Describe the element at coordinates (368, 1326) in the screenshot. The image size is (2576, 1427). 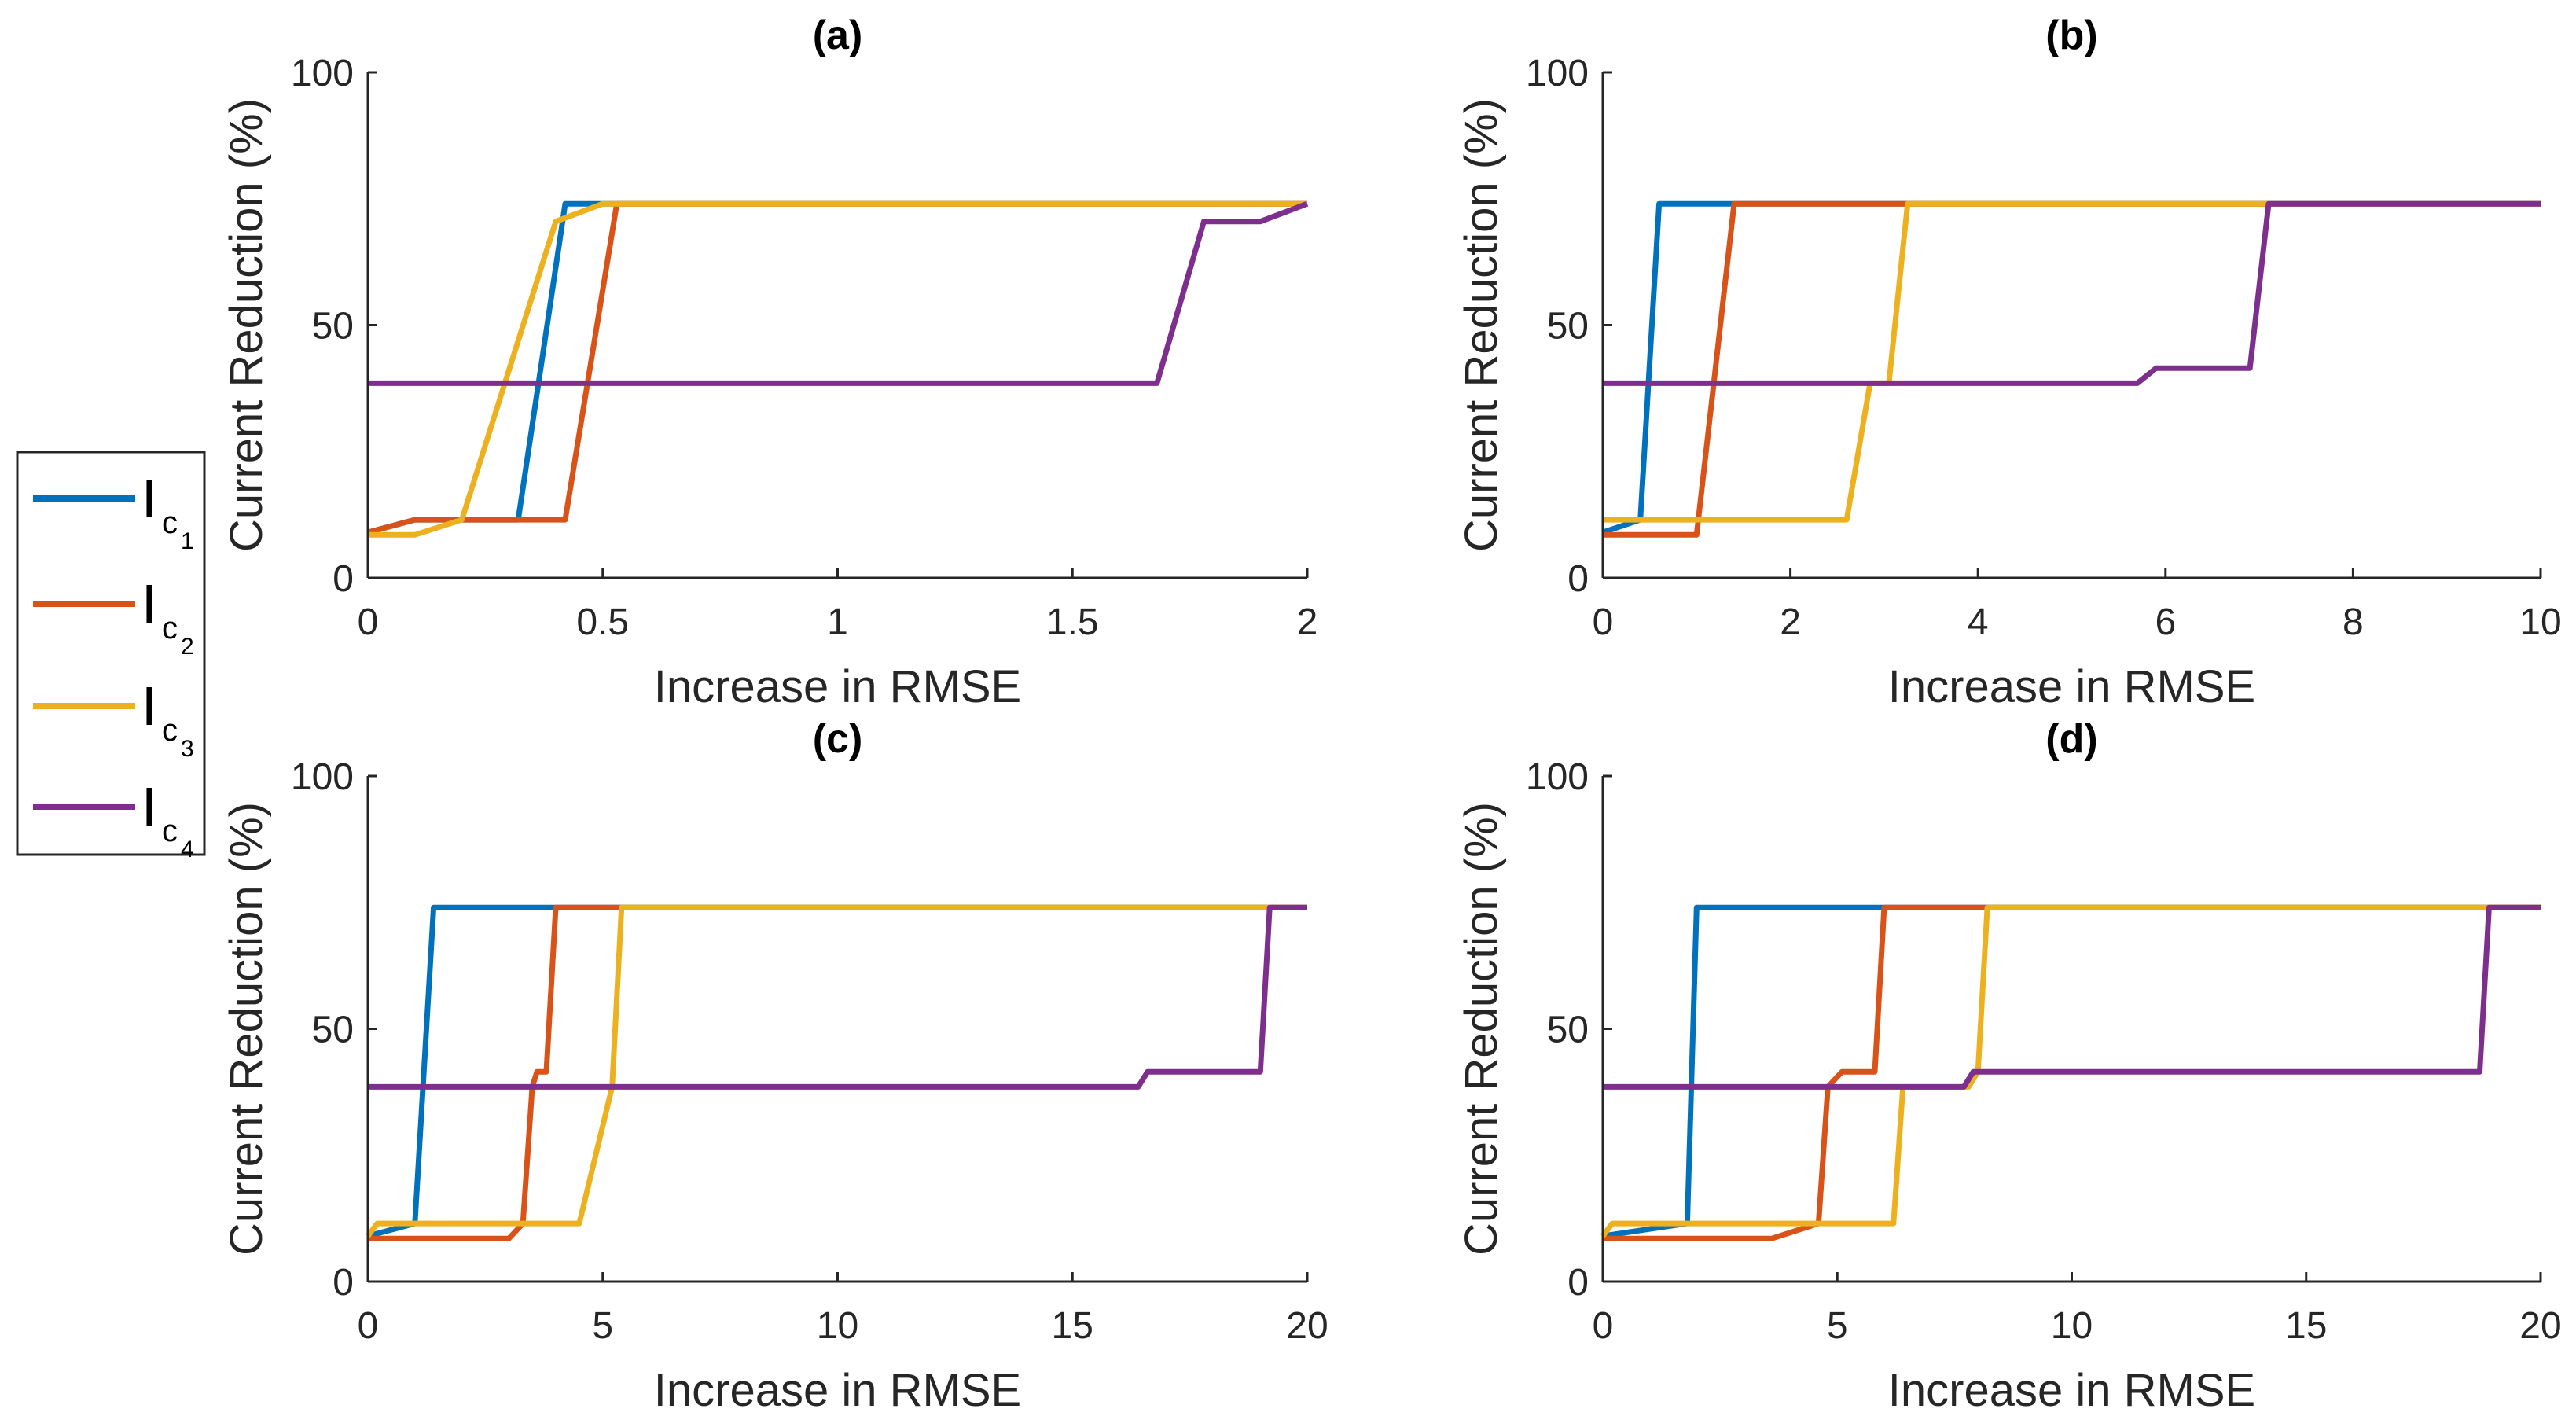
I see `x-tick-label-c: 0` at that location.